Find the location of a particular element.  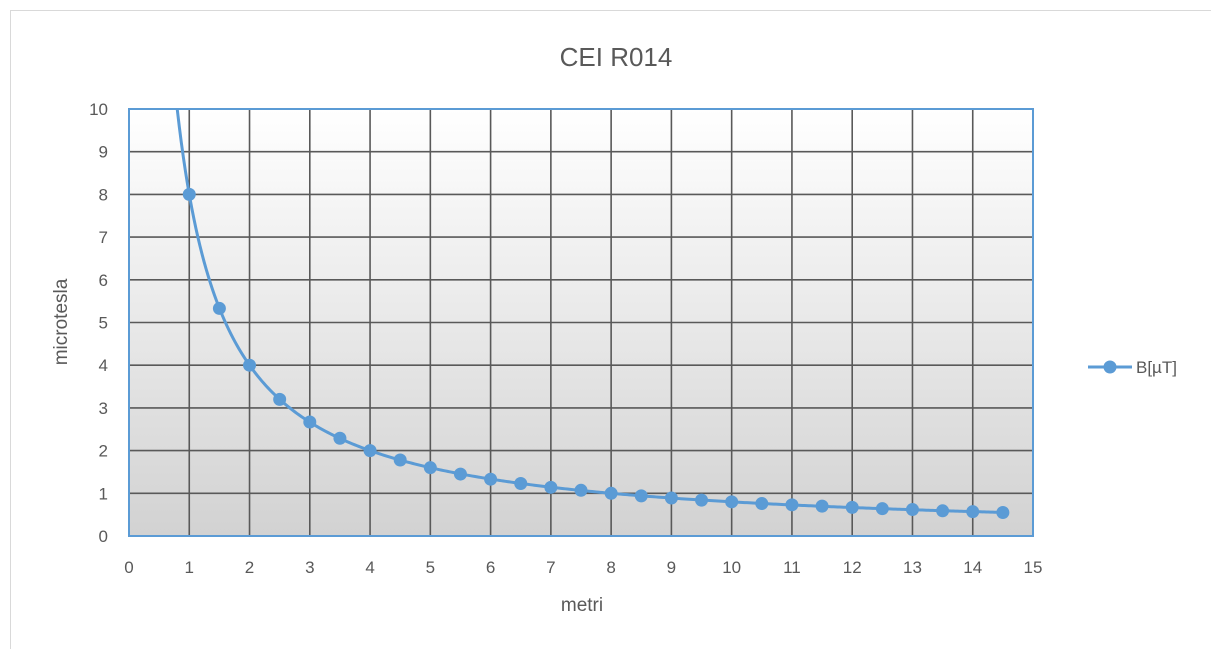

x-tick-label: 10 is located at coordinates (731, 567).